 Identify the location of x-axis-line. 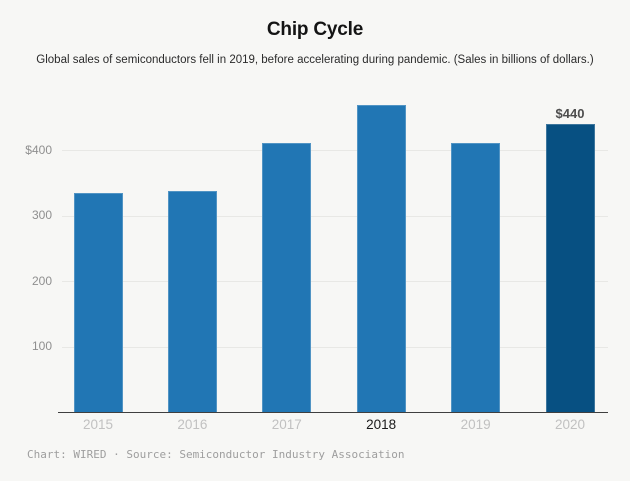
(333, 412).